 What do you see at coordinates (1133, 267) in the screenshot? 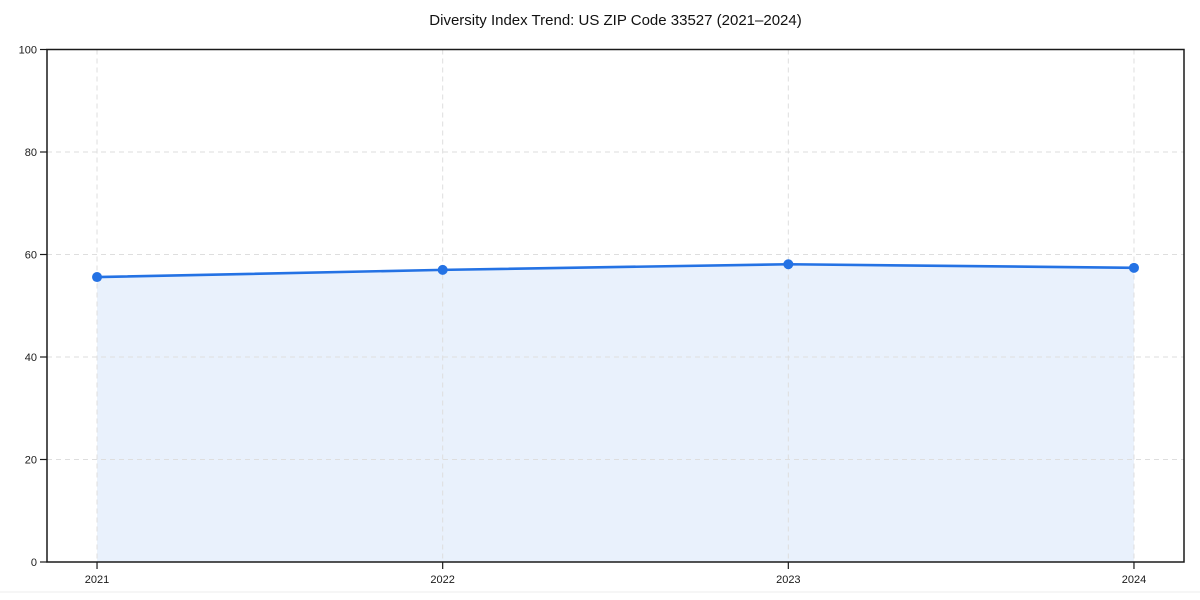
I see `data-point-2024` at bounding box center [1133, 267].